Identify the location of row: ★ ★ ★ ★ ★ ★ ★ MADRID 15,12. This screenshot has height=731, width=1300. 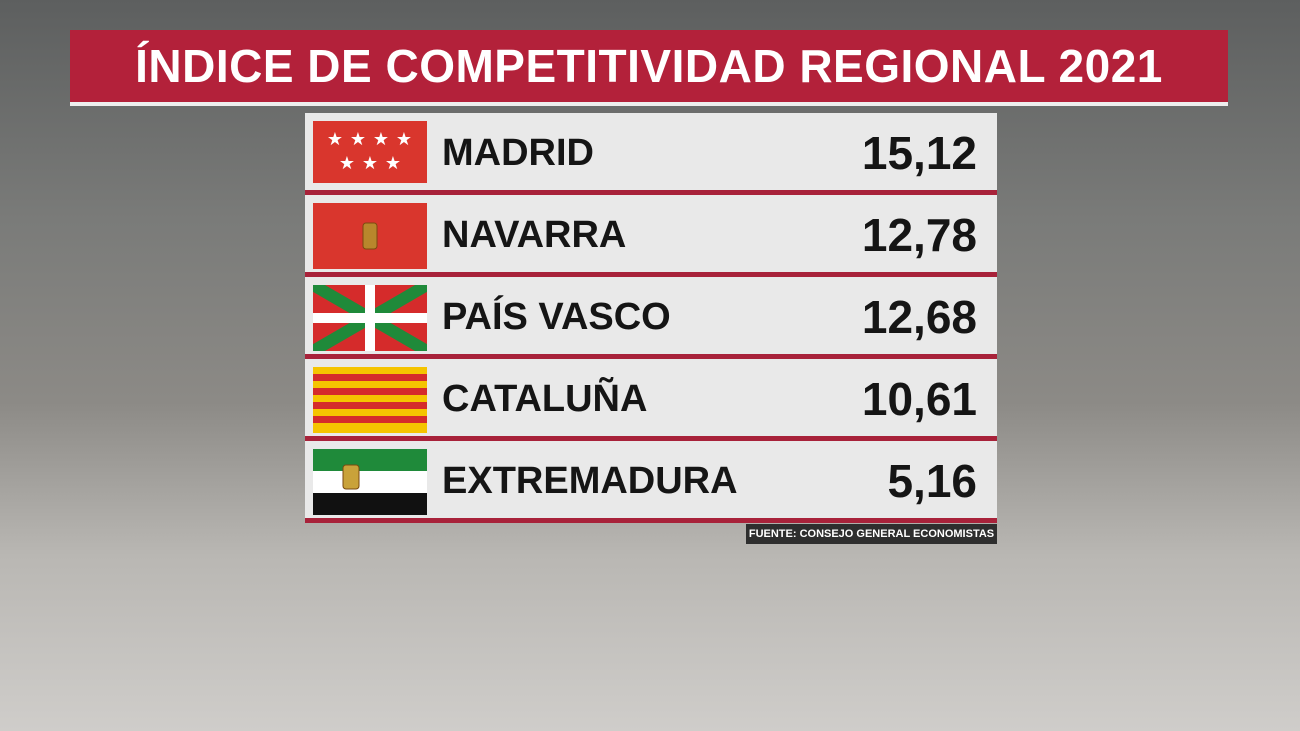
(651, 154).